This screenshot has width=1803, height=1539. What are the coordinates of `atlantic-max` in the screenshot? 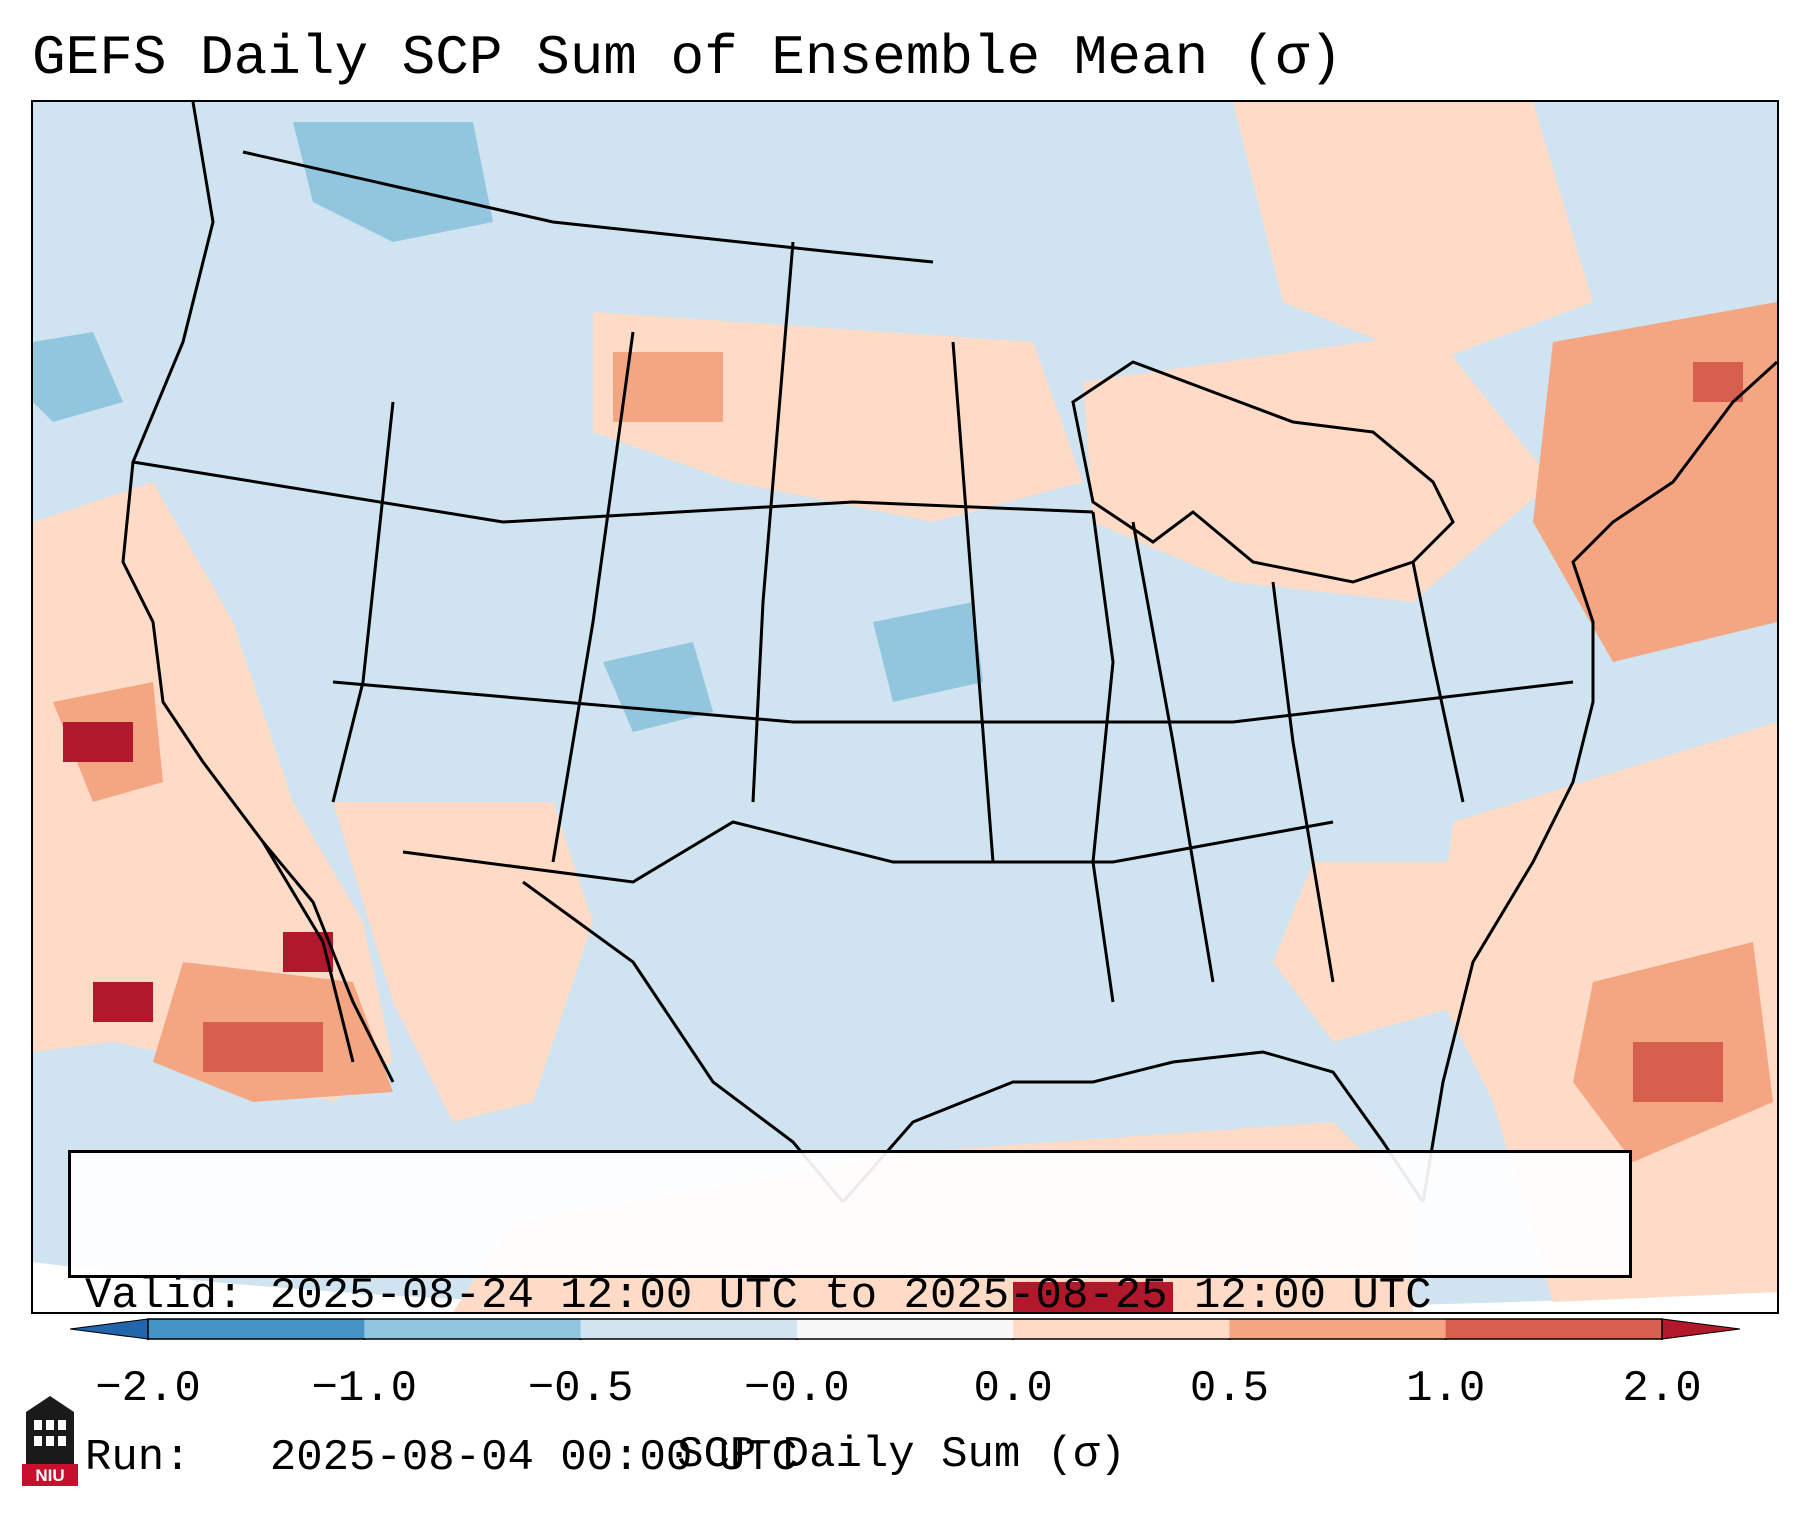 It's located at (1678, 1072).